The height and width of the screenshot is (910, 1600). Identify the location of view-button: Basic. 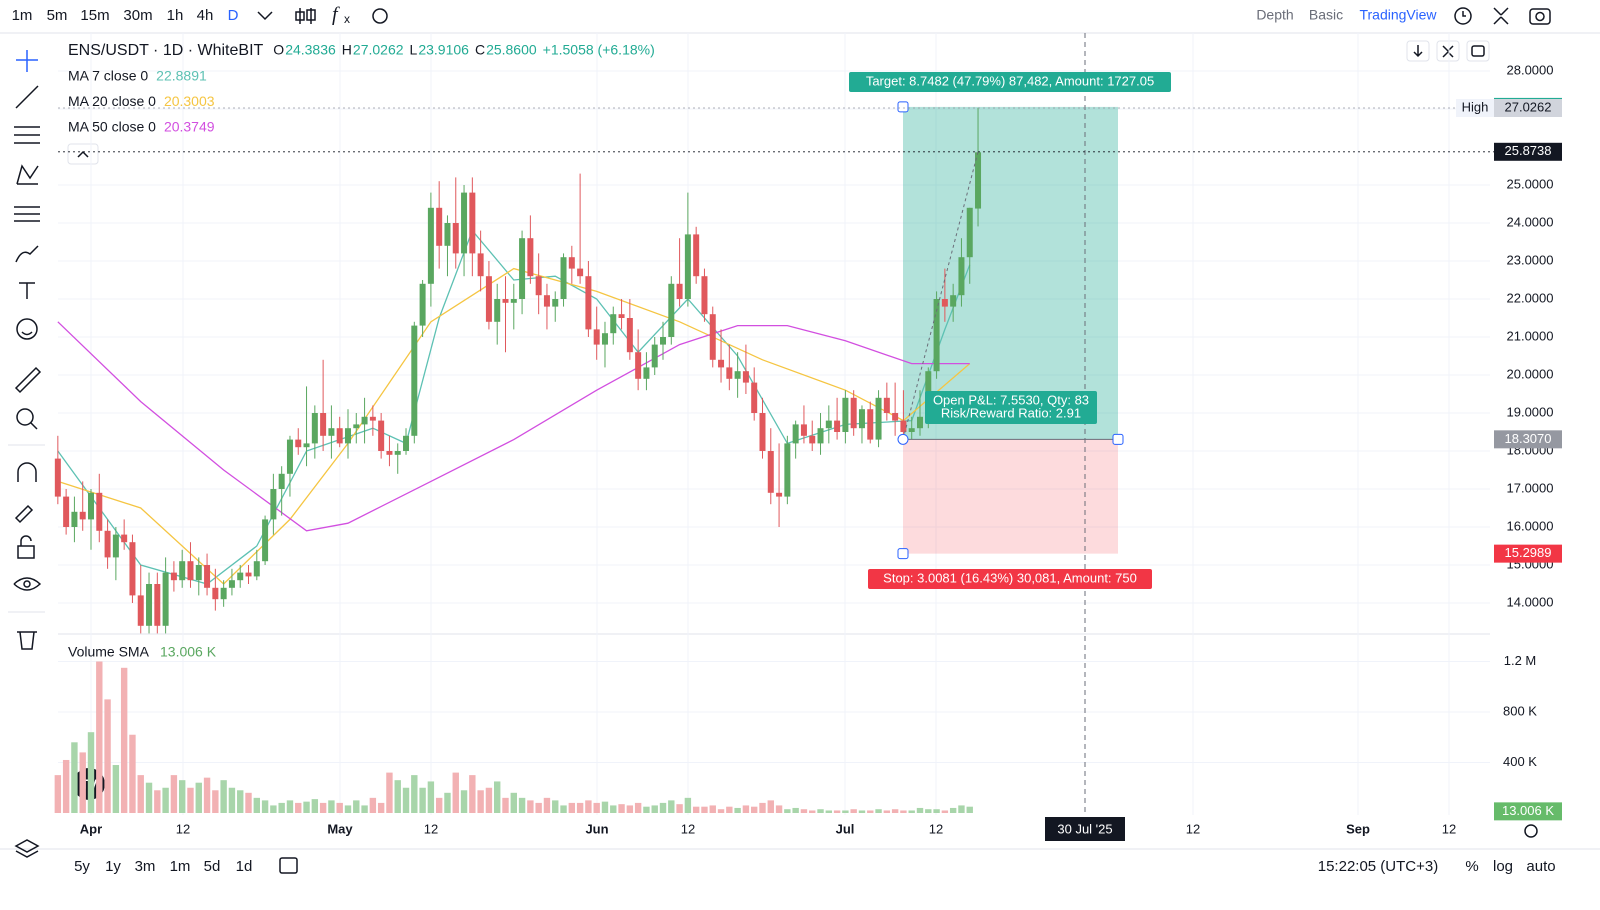
(1326, 15).